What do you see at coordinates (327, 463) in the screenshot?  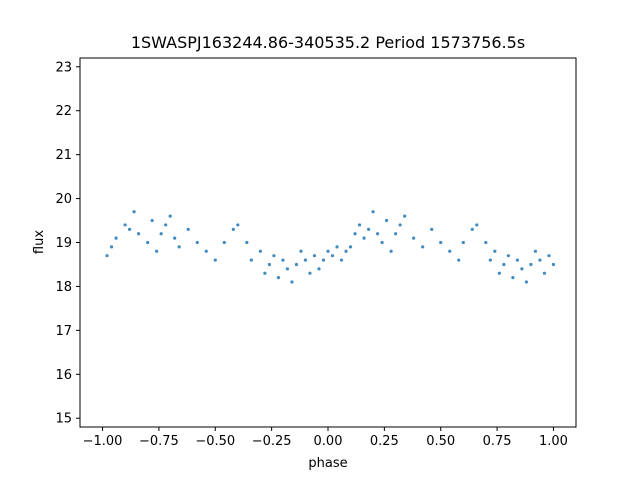 I see `x-axis-label: phase` at bounding box center [327, 463].